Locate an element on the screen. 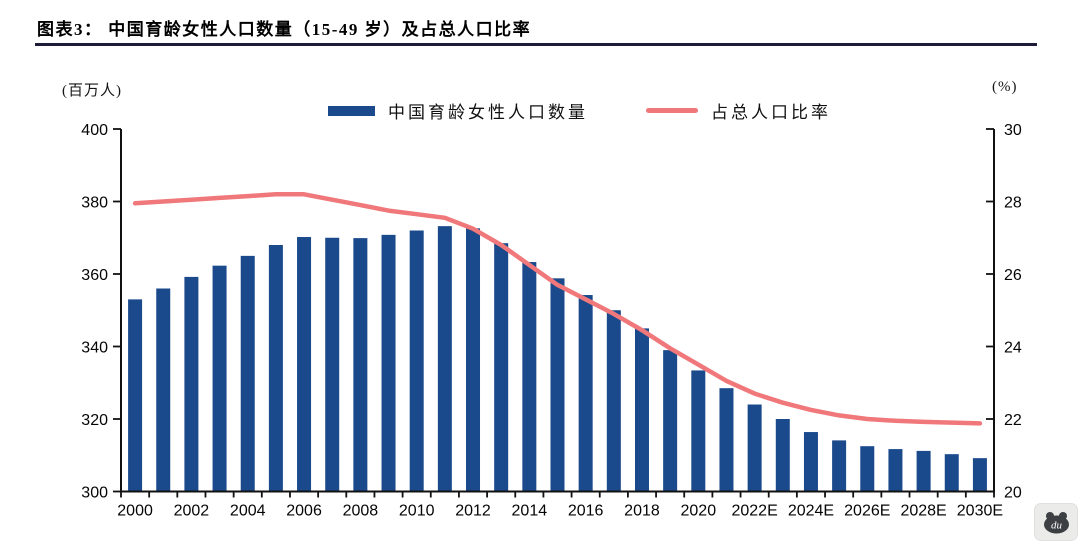 This screenshot has height=545, width=1080. legend-bar-swatch-icon is located at coordinates (351, 110).